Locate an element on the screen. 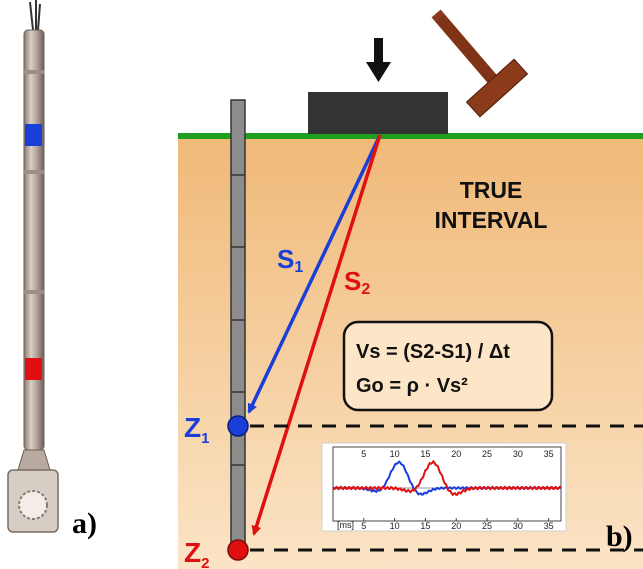 The height and width of the screenshot is (569, 643). waveform-inset: 5 5 10 10 15 15 20 20 25 25 30 30 35 35 [ms] is located at coordinates (444, 487).